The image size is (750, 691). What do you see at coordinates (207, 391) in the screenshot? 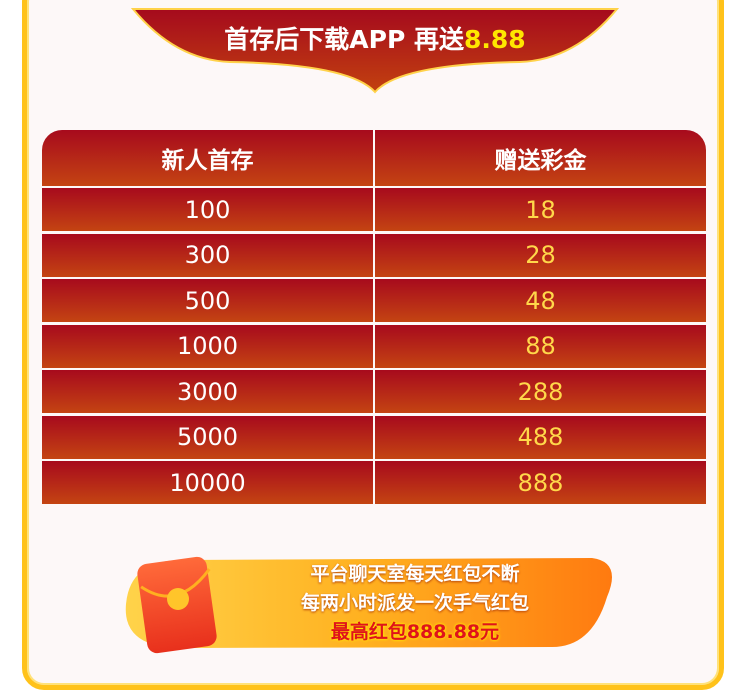
I see `deposit-cell: 3000` at bounding box center [207, 391].